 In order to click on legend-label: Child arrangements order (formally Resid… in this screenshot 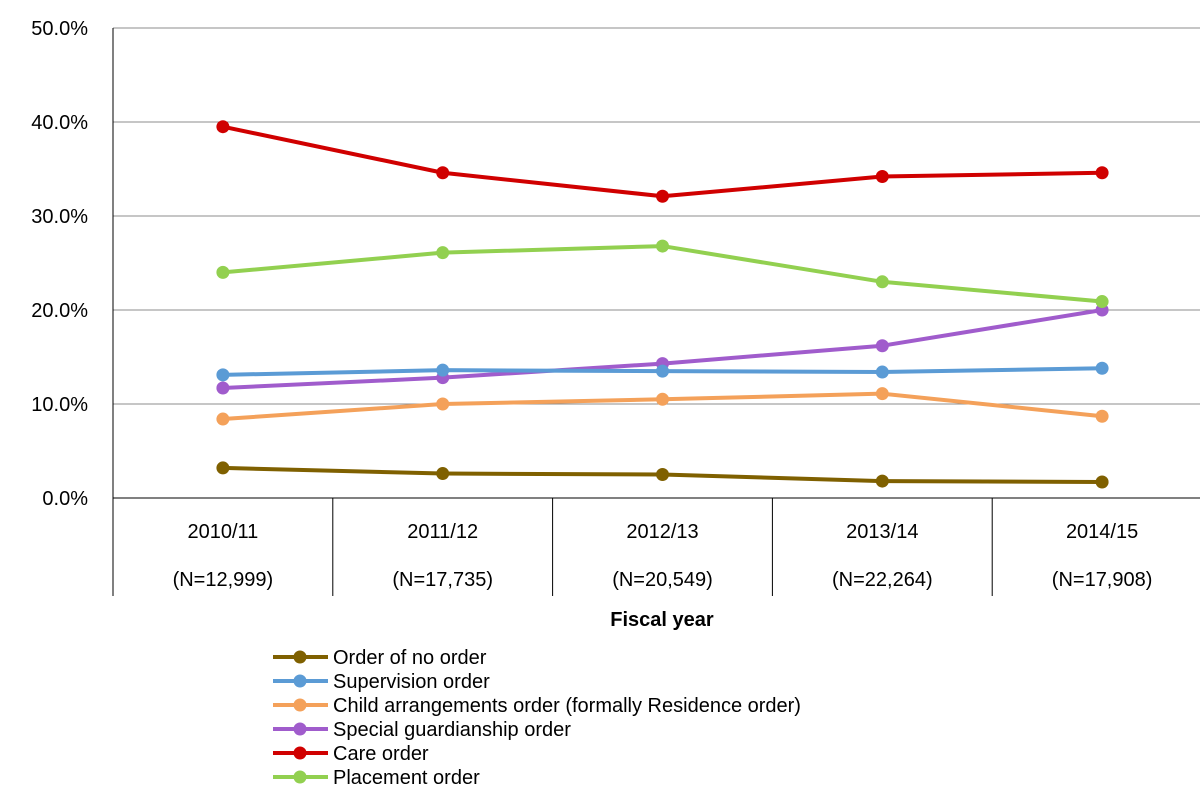, I will do `click(567, 706)`.